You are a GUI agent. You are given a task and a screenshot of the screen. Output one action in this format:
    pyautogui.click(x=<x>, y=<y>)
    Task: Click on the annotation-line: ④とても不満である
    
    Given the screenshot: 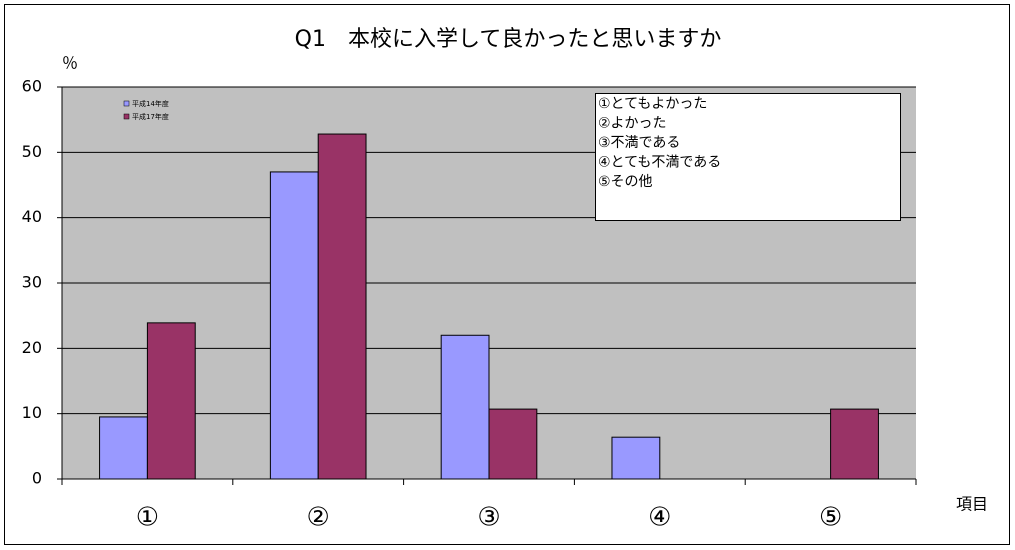 What is the action you would take?
    pyautogui.click(x=659, y=163)
    